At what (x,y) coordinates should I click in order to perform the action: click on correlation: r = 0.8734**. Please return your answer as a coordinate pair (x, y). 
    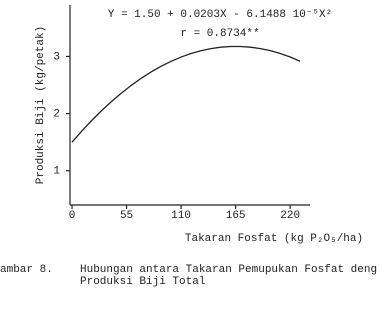
    Looking at the image, I should click on (219, 34).